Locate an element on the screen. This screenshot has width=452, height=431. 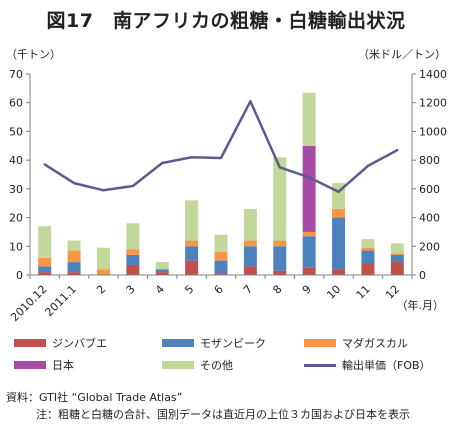
left-tick-label-20: 20 is located at coordinates (16, 218).